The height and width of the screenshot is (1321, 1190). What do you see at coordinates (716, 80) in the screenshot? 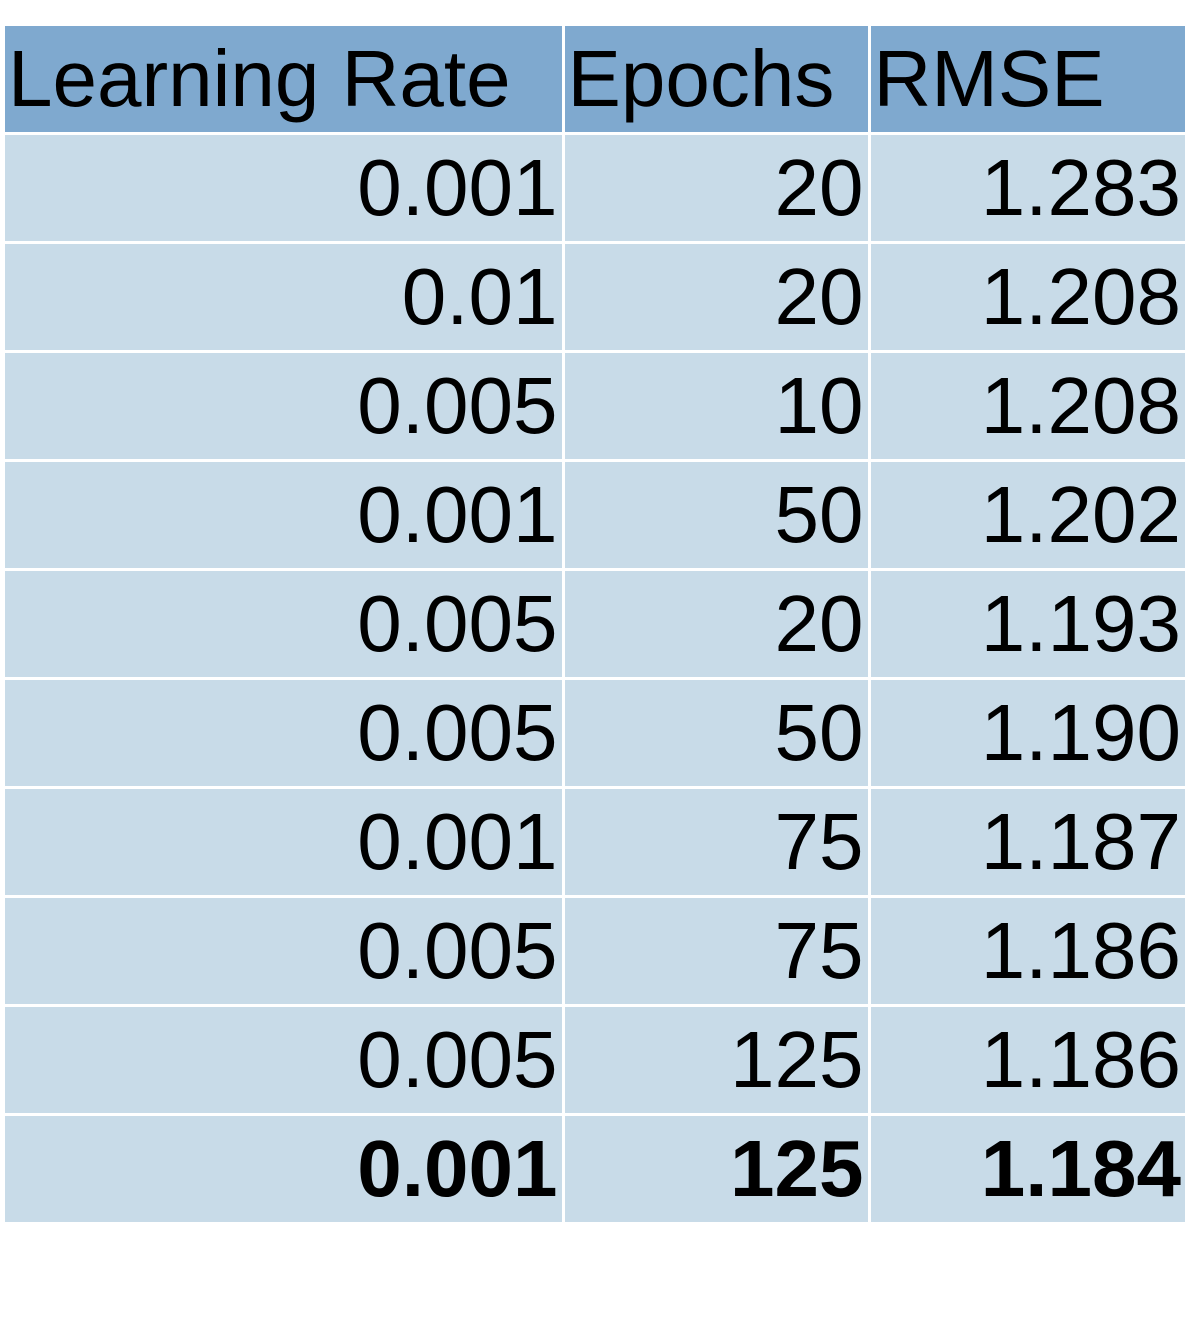
I see `column-header-epochs: Epochs` at bounding box center [716, 80].